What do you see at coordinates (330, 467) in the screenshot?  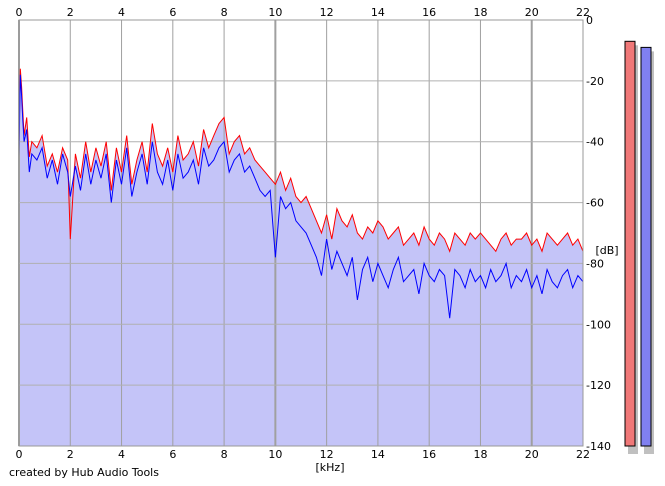 I see `x-axis-label: [kHz]` at bounding box center [330, 467].